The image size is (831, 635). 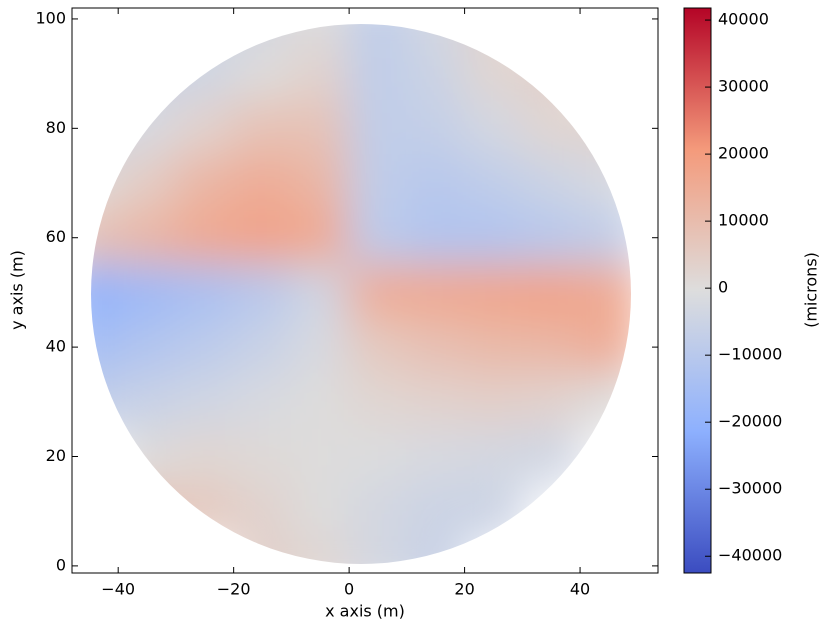 I want to click on y-tick-label: 40, so click(x=56, y=346).